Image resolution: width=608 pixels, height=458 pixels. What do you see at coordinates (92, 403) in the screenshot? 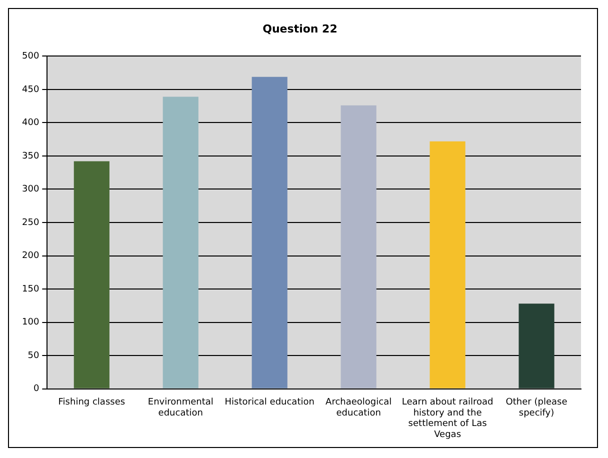
I see `x-tick-label: Fishing classes` at bounding box center [92, 403].